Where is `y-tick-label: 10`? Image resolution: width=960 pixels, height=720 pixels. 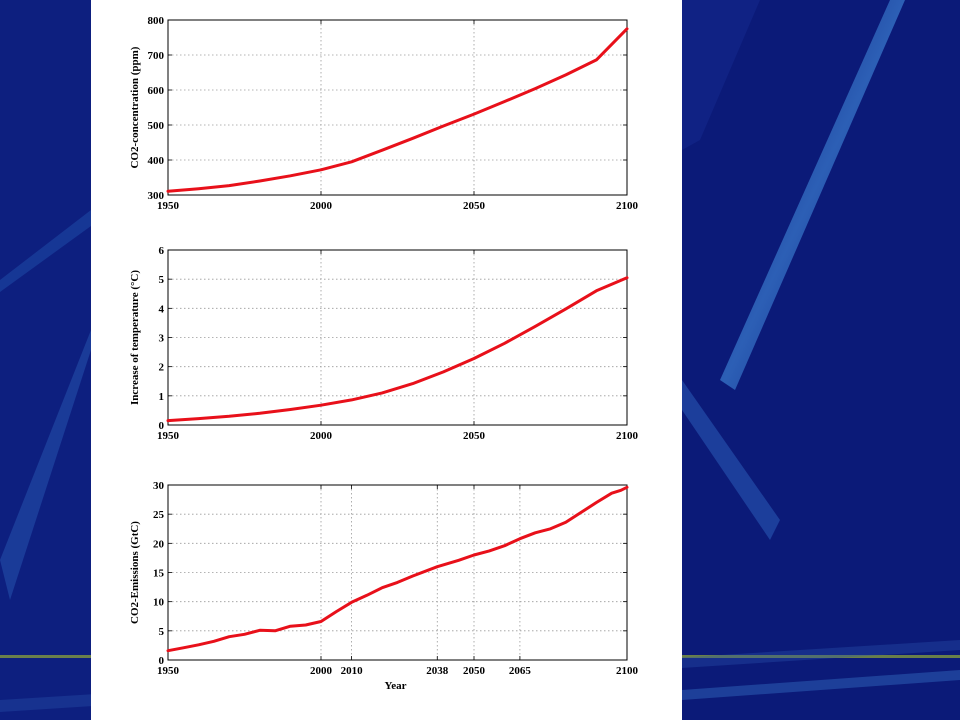 y-tick-label: 10 is located at coordinates (159, 603).